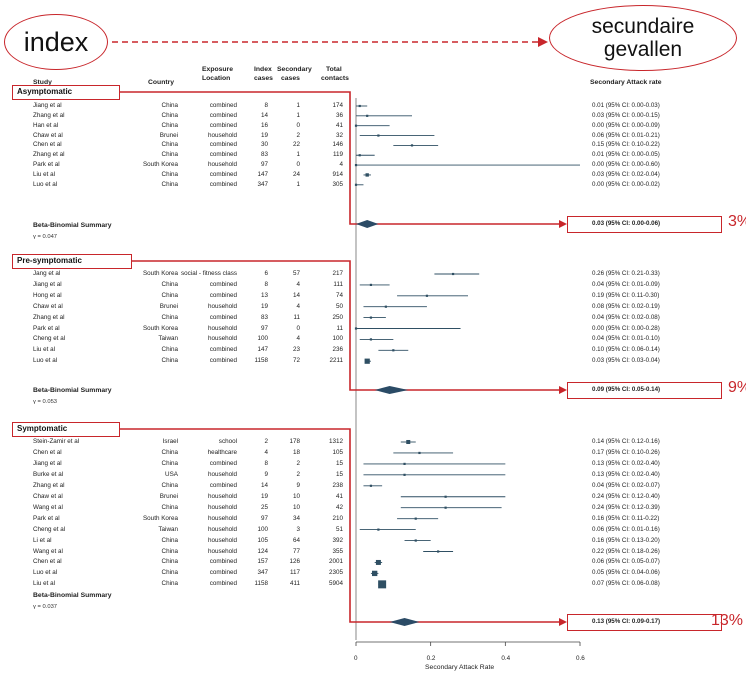 The image size is (746, 675). Describe the element at coordinates (264, 155) in the screenshot. I see `study-index-cases: 83` at that location.